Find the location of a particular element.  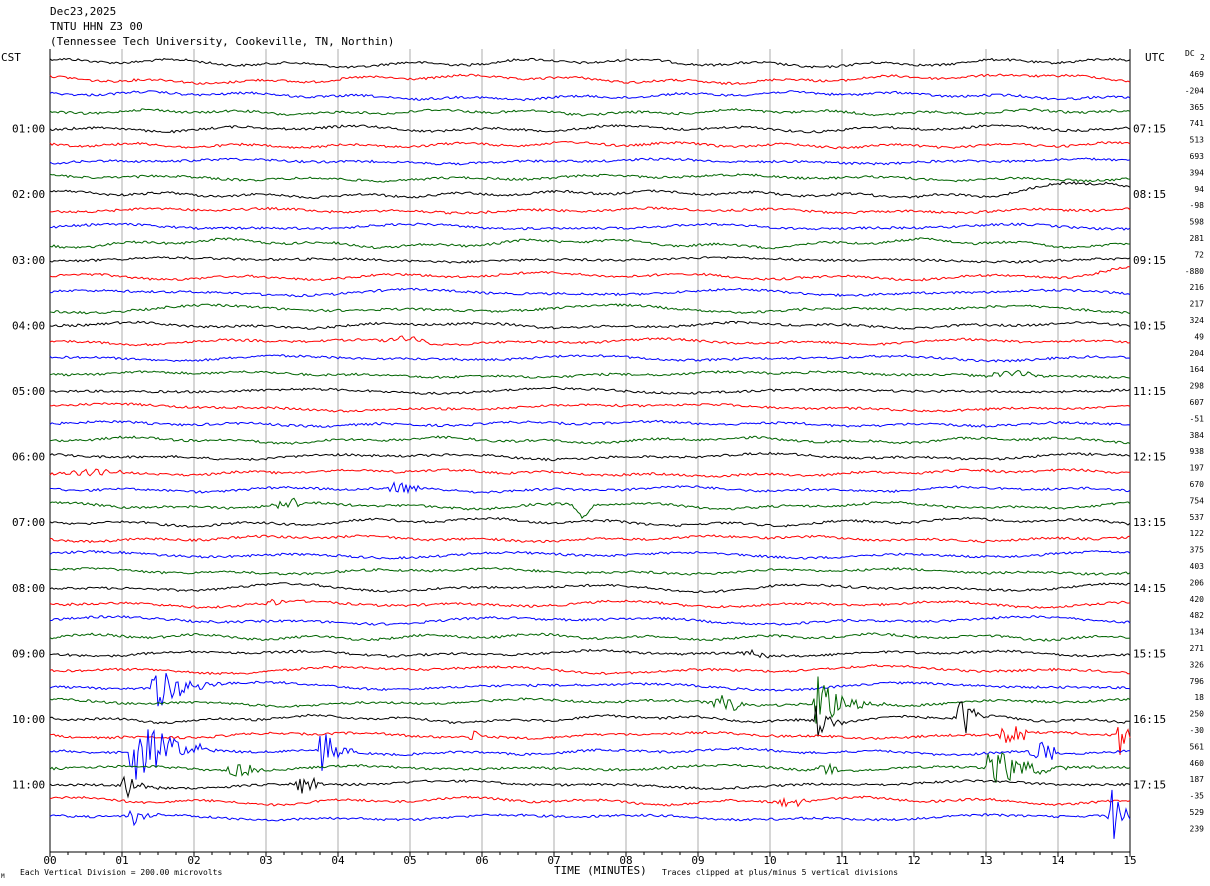

dc-offset-label: 197 is located at coordinates (1197, 468).